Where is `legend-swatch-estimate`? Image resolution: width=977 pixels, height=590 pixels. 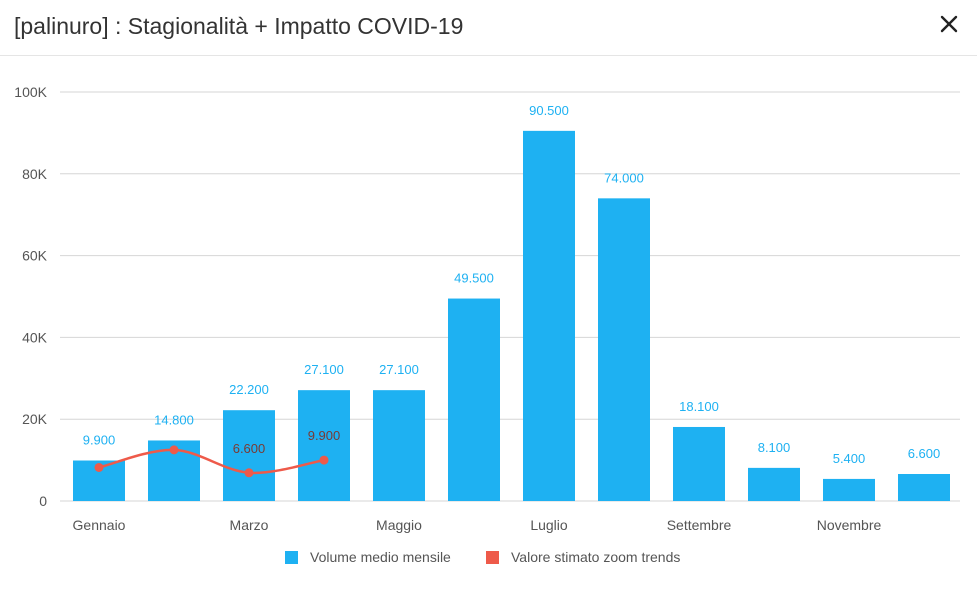 legend-swatch-estimate is located at coordinates (492, 557).